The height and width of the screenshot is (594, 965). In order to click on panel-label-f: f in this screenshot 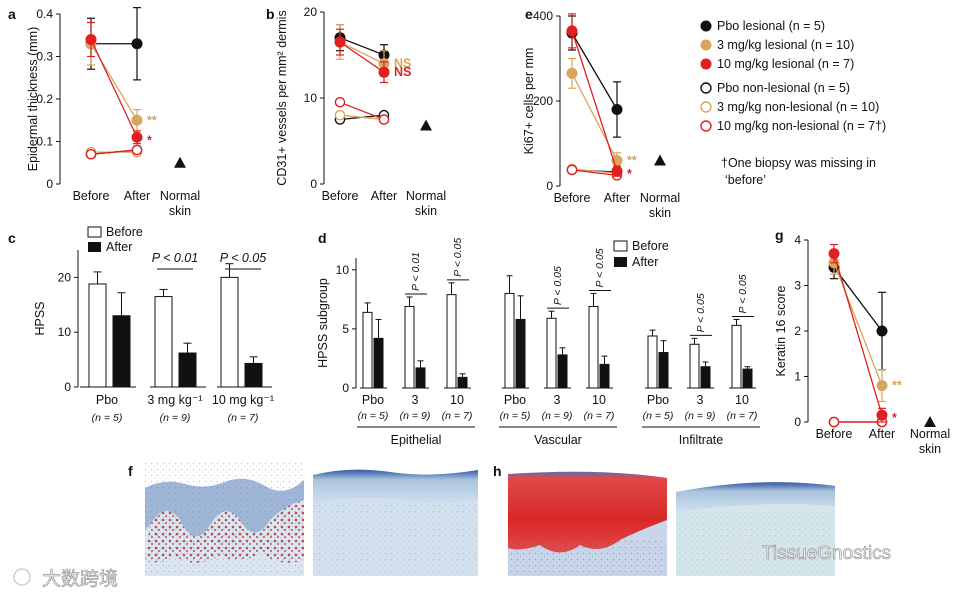, I will do `click(130, 471)`.